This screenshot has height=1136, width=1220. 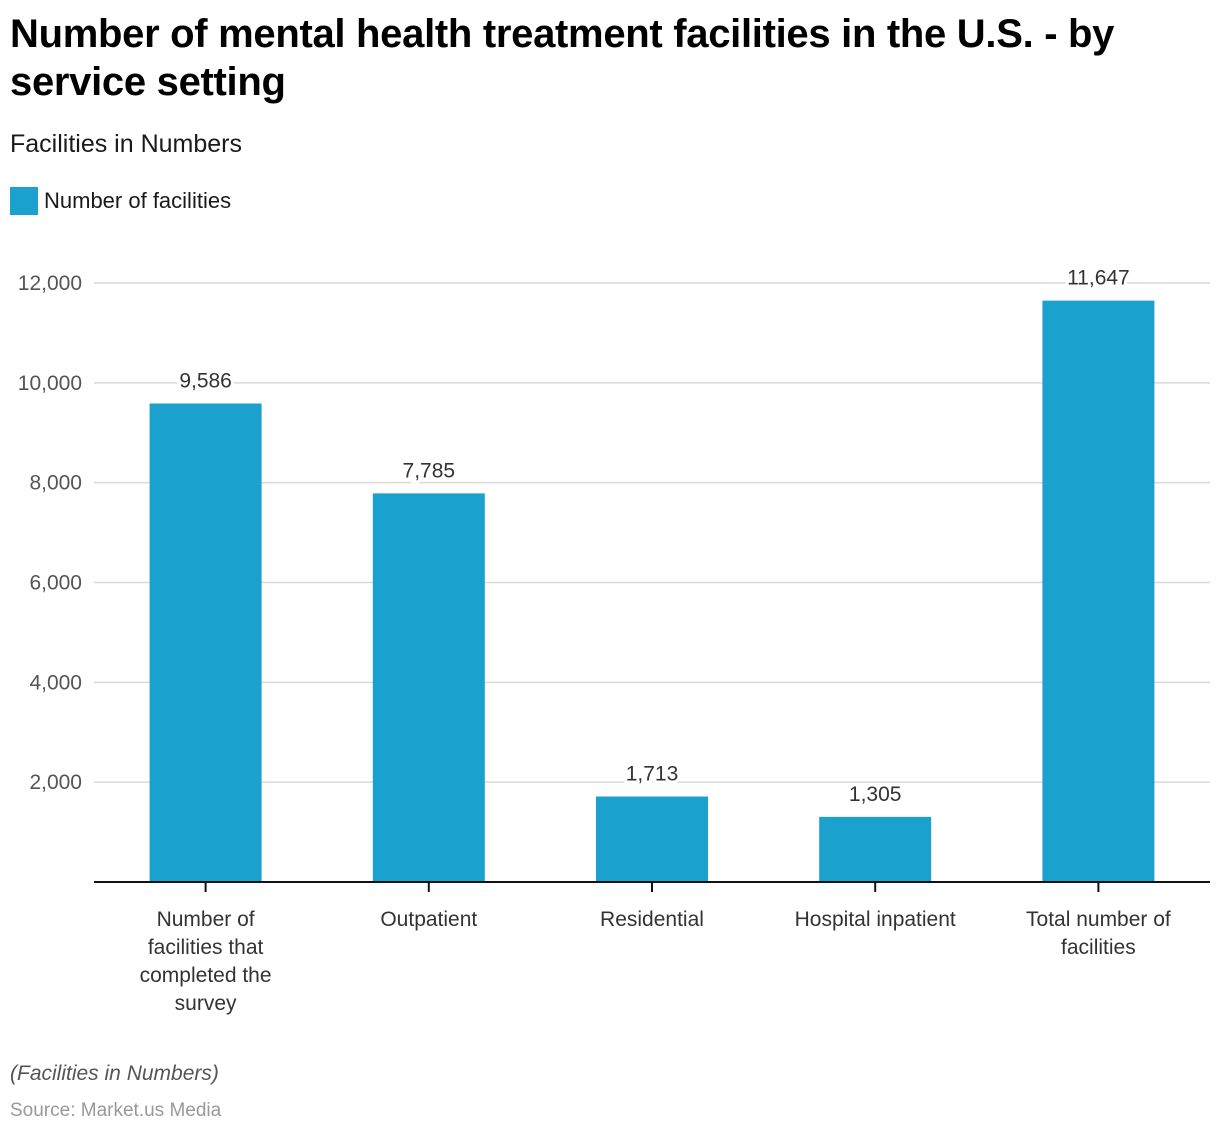 I want to click on chart-subtitle: Facilities in Numbers, so click(x=126, y=144).